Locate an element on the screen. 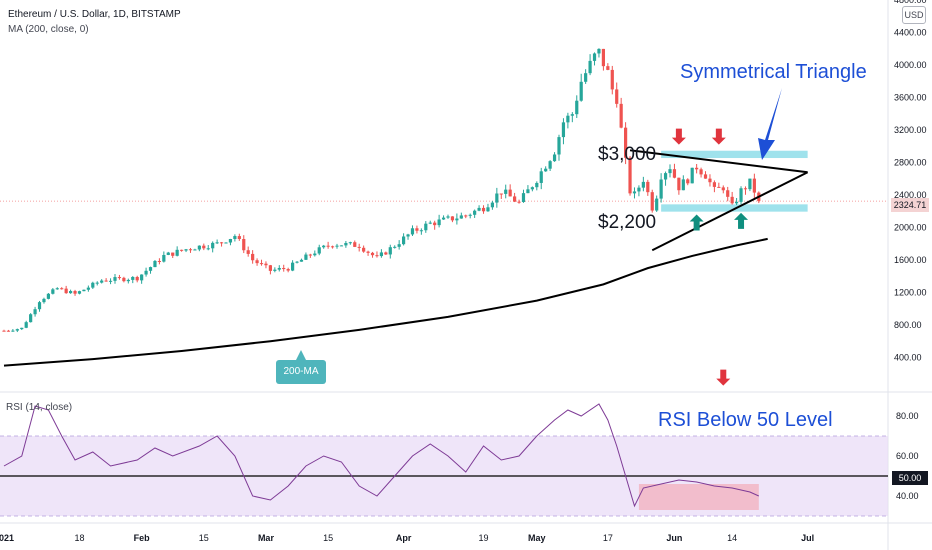  rsi-tick-label: 40.00 is located at coordinates (907, 496).